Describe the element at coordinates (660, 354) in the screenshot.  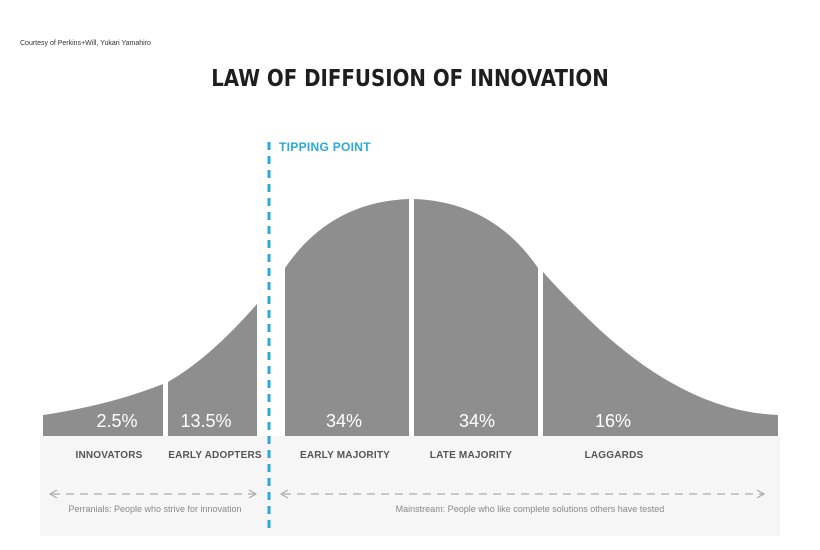
I see `segment-laggards` at that location.